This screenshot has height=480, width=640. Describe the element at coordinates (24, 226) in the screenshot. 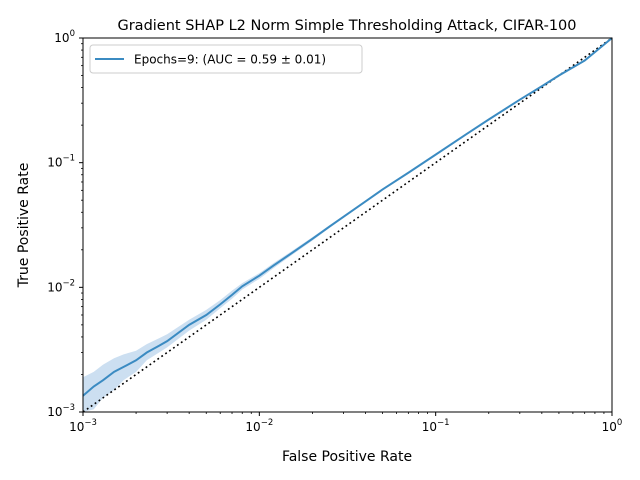

I see `y-axis-label: True Positive Rate` at that location.